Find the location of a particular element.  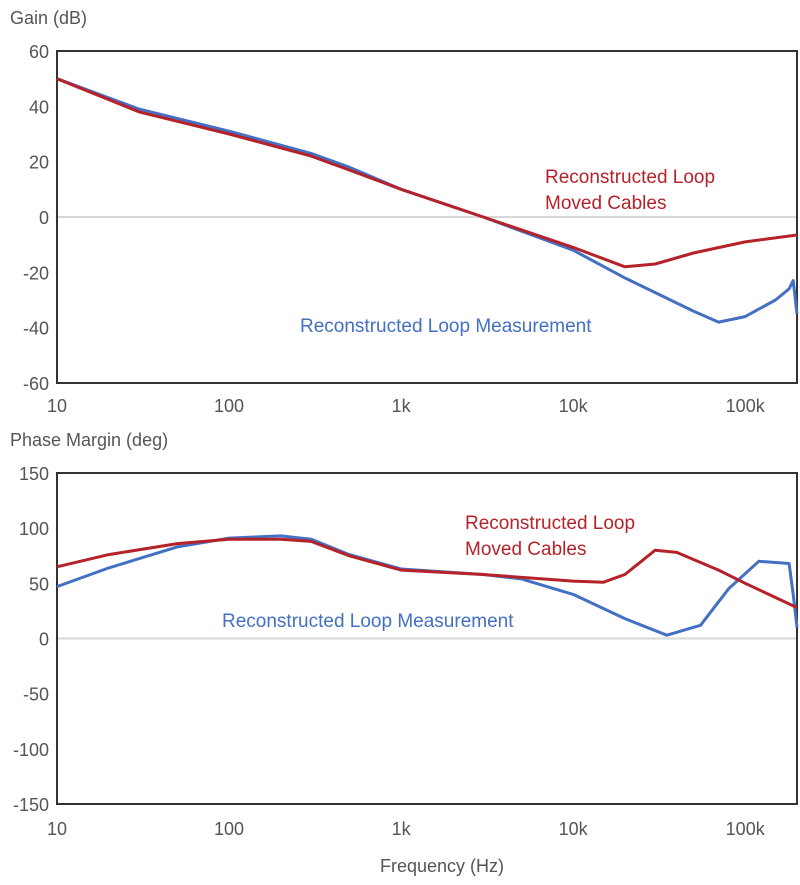

x-axis-title: Frequency (Hz) is located at coordinates (442, 866).